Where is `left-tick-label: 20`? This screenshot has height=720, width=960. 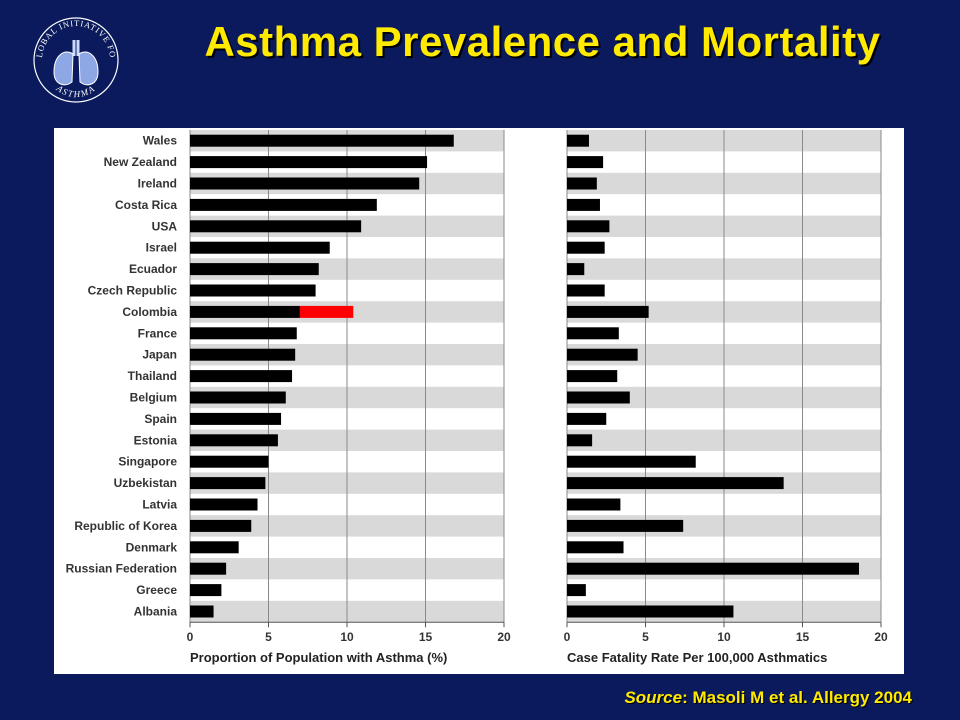
left-tick-label: 20 is located at coordinates (504, 637).